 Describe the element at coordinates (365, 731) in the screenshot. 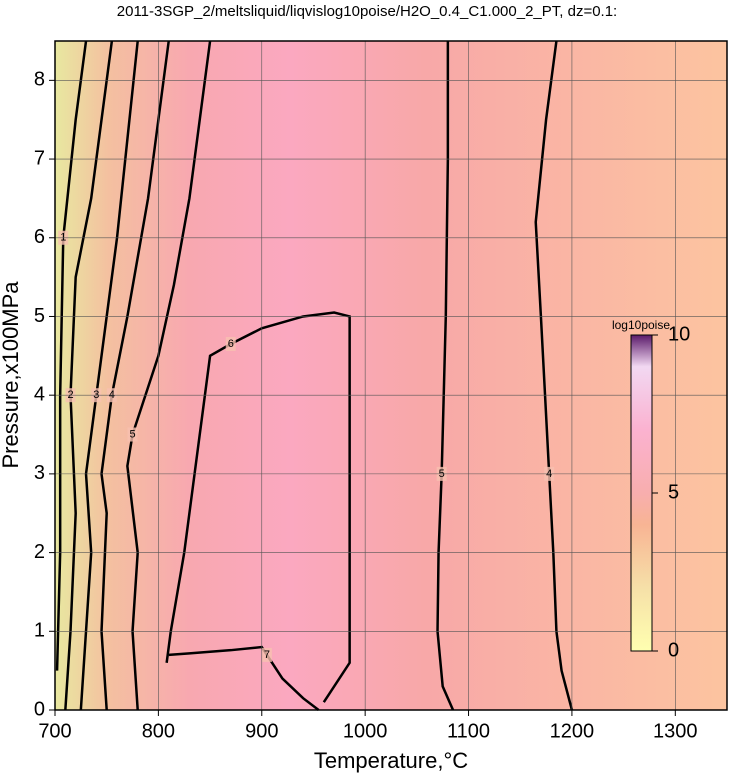

I see `x-tick-label: 1000` at that location.